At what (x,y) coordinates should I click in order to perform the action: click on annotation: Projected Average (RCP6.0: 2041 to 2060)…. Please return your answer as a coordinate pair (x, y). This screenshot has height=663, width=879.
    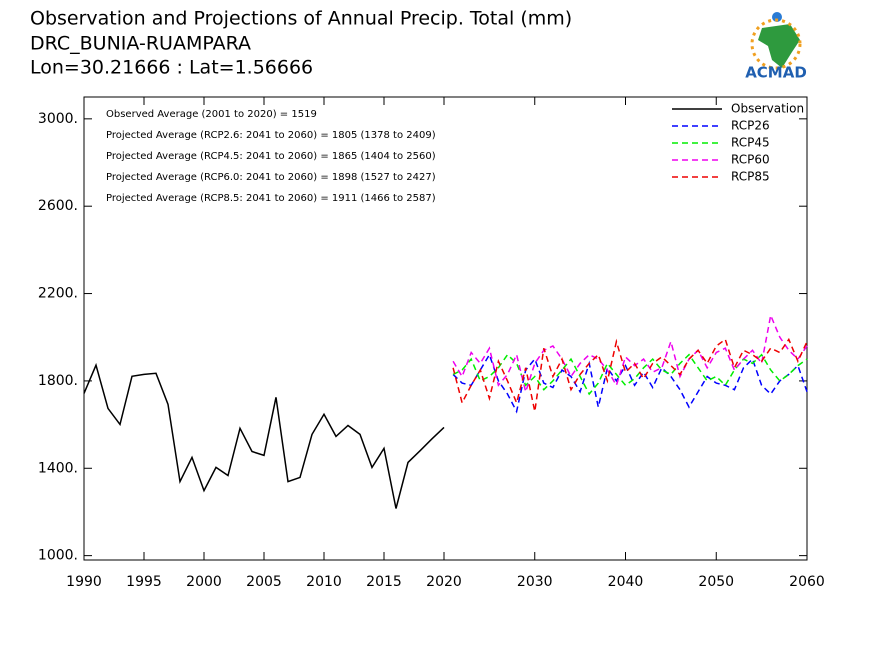
    Looking at the image, I should click on (271, 177).